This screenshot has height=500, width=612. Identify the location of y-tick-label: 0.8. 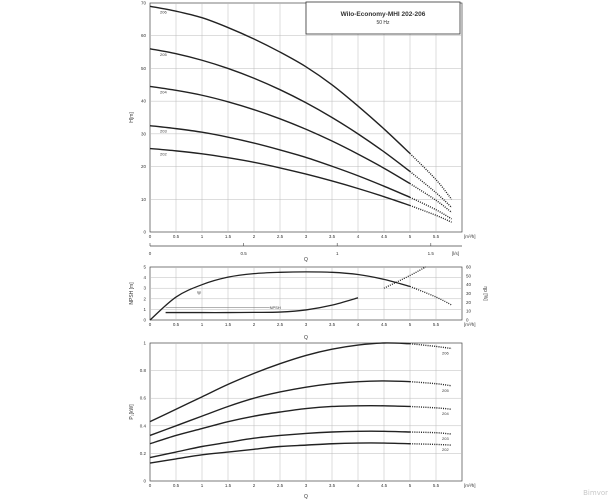
(143, 370).